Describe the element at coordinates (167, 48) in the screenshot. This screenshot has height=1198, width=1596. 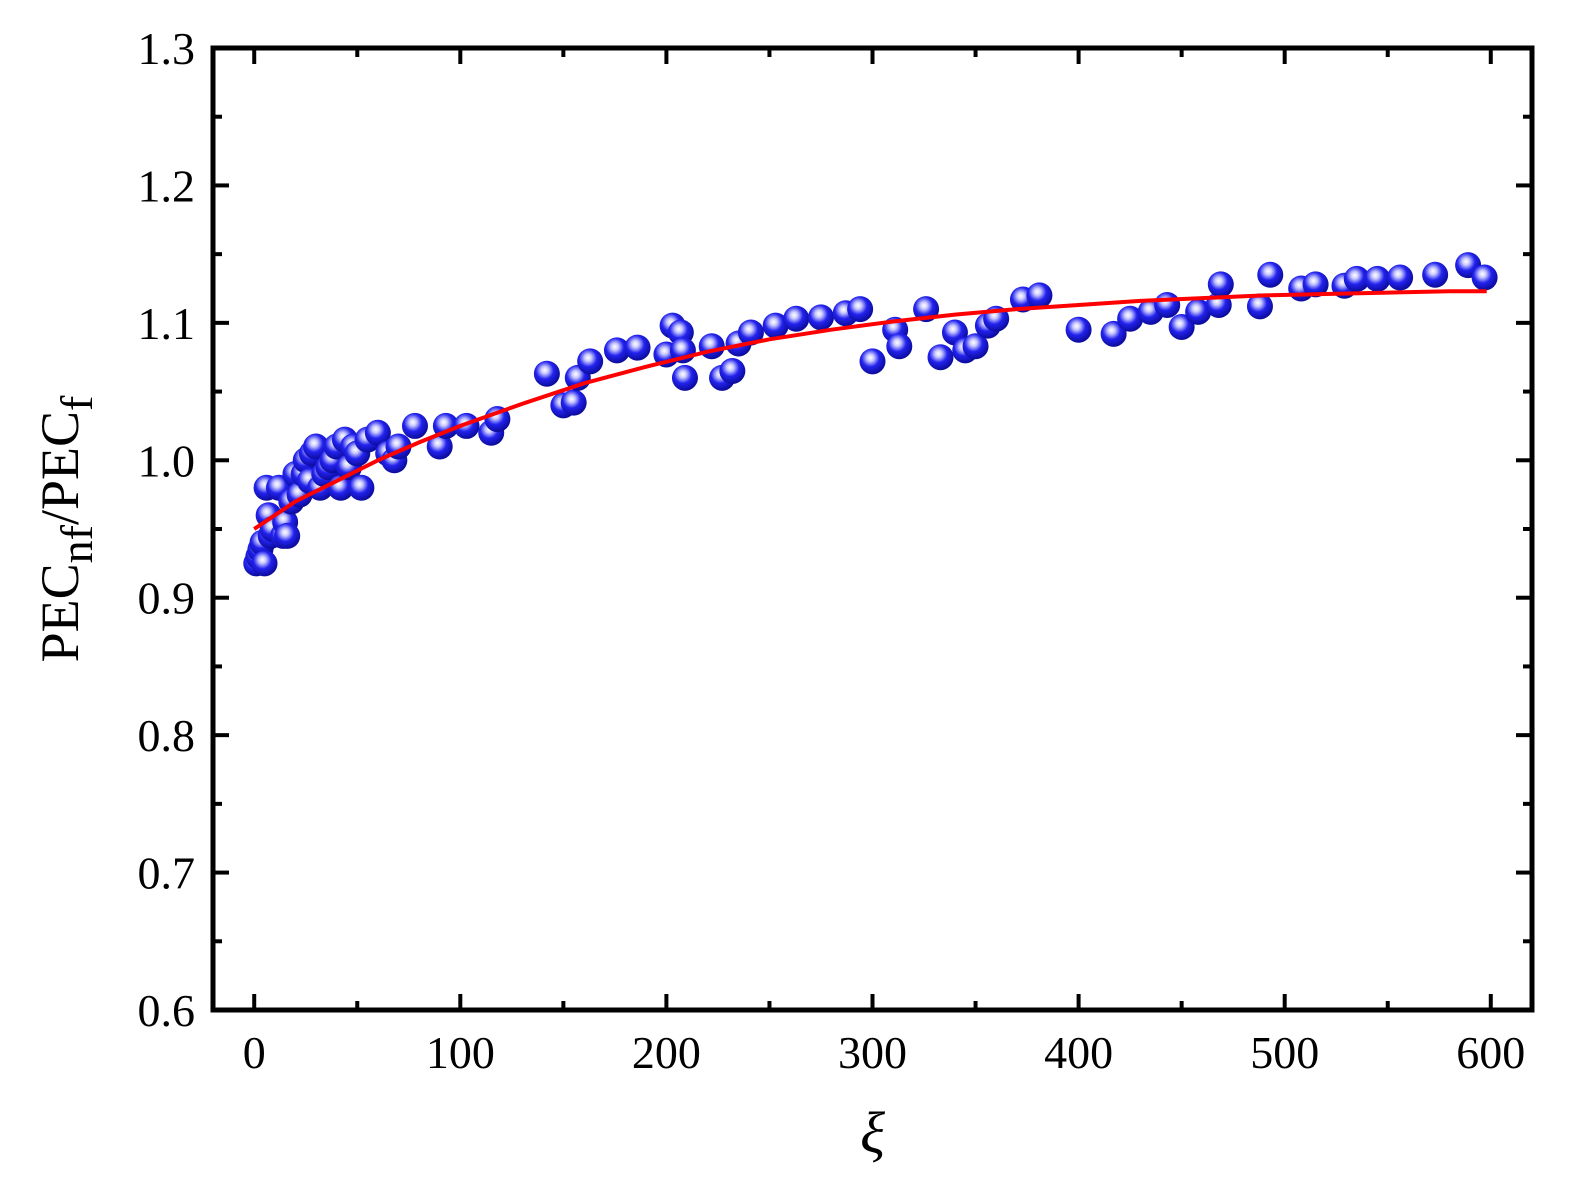
I see `y-tick-label: 1.3` at that location.